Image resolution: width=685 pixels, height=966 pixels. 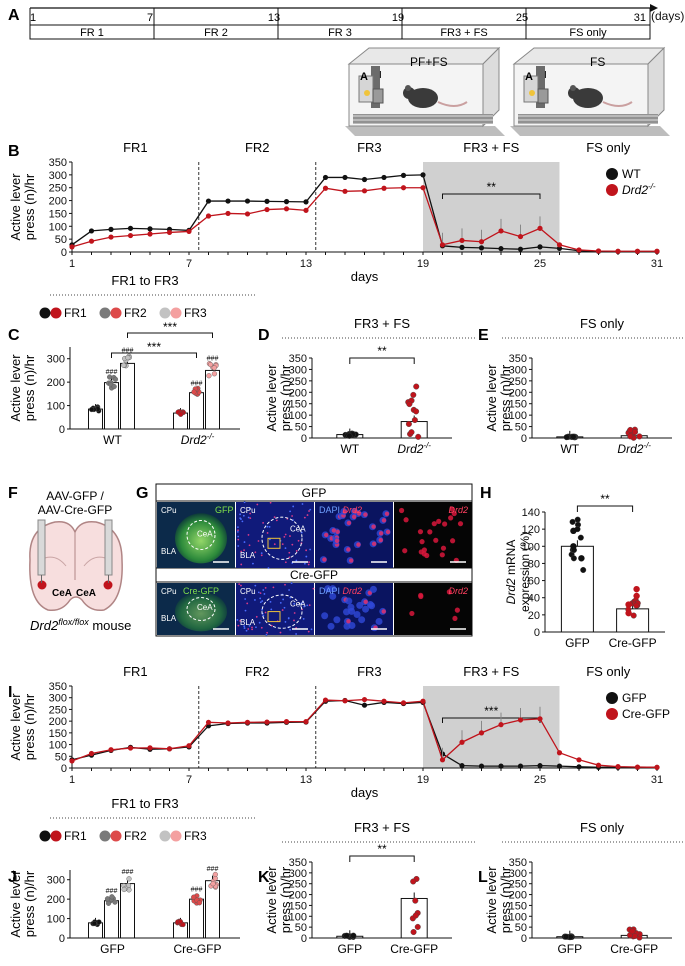 What do you see at coordinates (12, 877) in the screenshot?
I see `panel-label-j: J` at bounding box center [12, 877].